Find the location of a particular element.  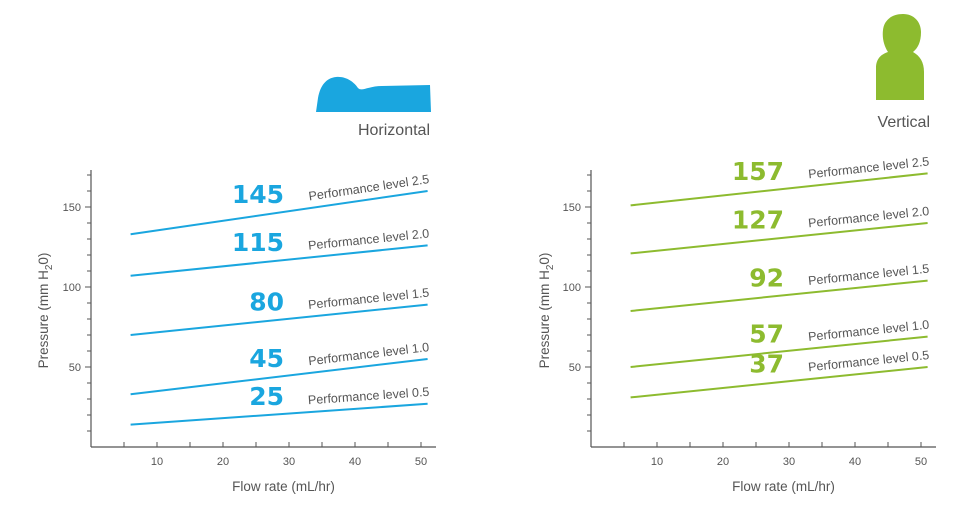

series-value-label: 157 is located at coordinates (758, 171).